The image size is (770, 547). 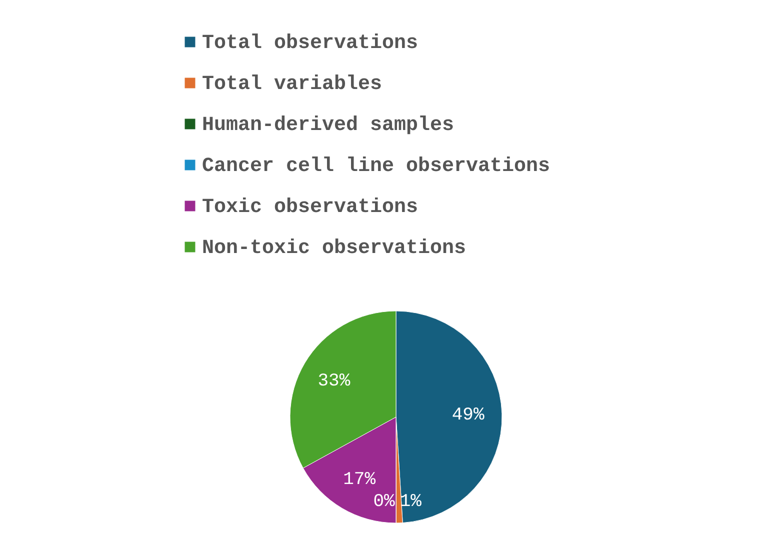 I want to click on legend-label: Toxic observations, so click(x=310, y=207).